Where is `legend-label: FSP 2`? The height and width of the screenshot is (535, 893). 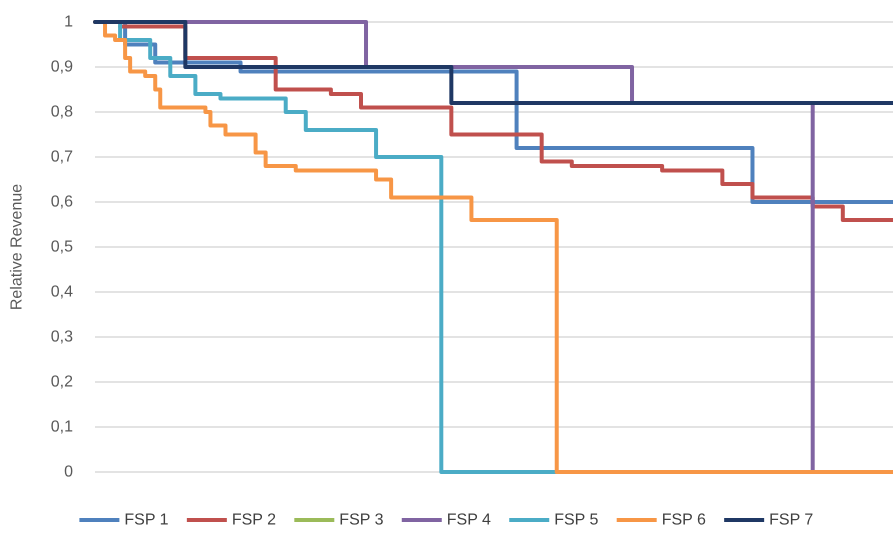 legend-label: FSP 2 is located at coordinates (254, 520).